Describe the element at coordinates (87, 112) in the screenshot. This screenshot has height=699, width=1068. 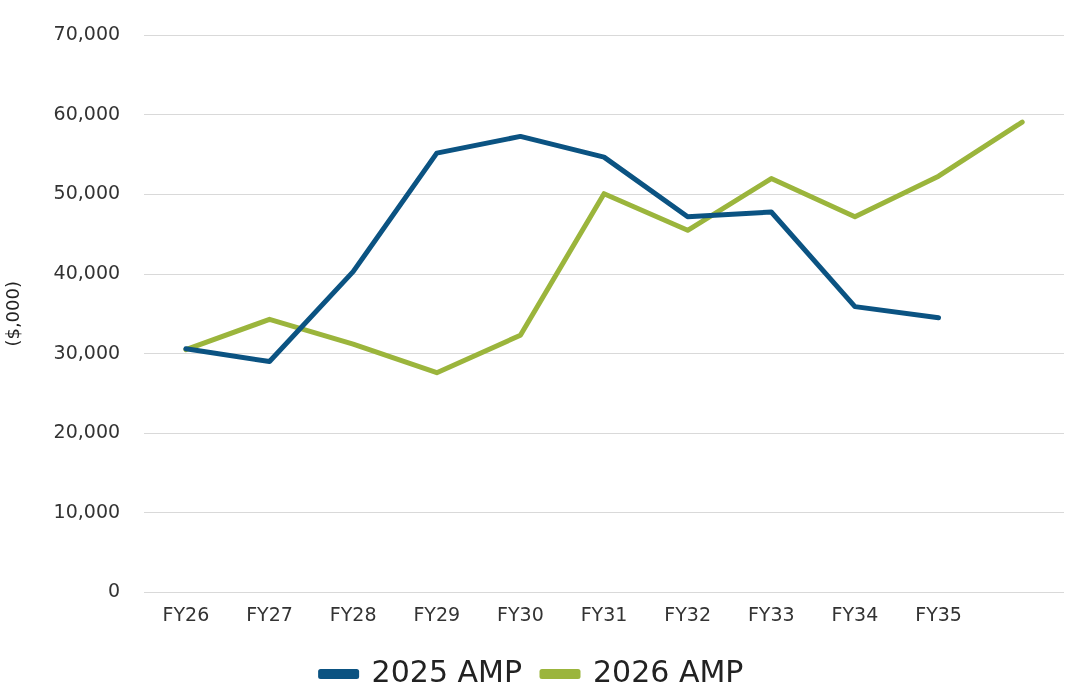
I see `y-tick-label: 60,000` at that location.